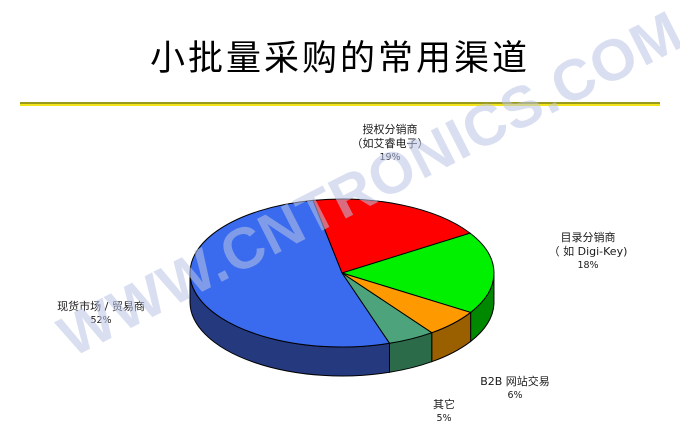 The width and height of the screenshot is (680, 441). Describe the element at coordinates (444, 418) in the screenshot. I see `pie-label-other-pct: 5%` at that location.